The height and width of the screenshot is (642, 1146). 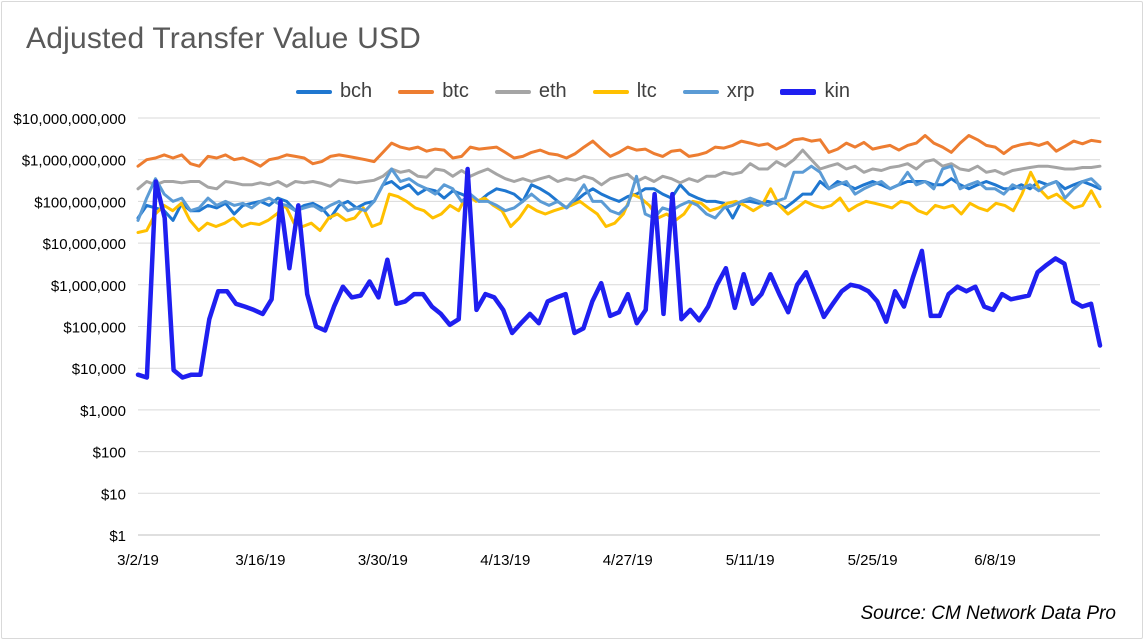 What do you see at coordinates (99, 369) in the screenshot?
I see `y-tick-label: $10,000` at bounding box center [99, 369].